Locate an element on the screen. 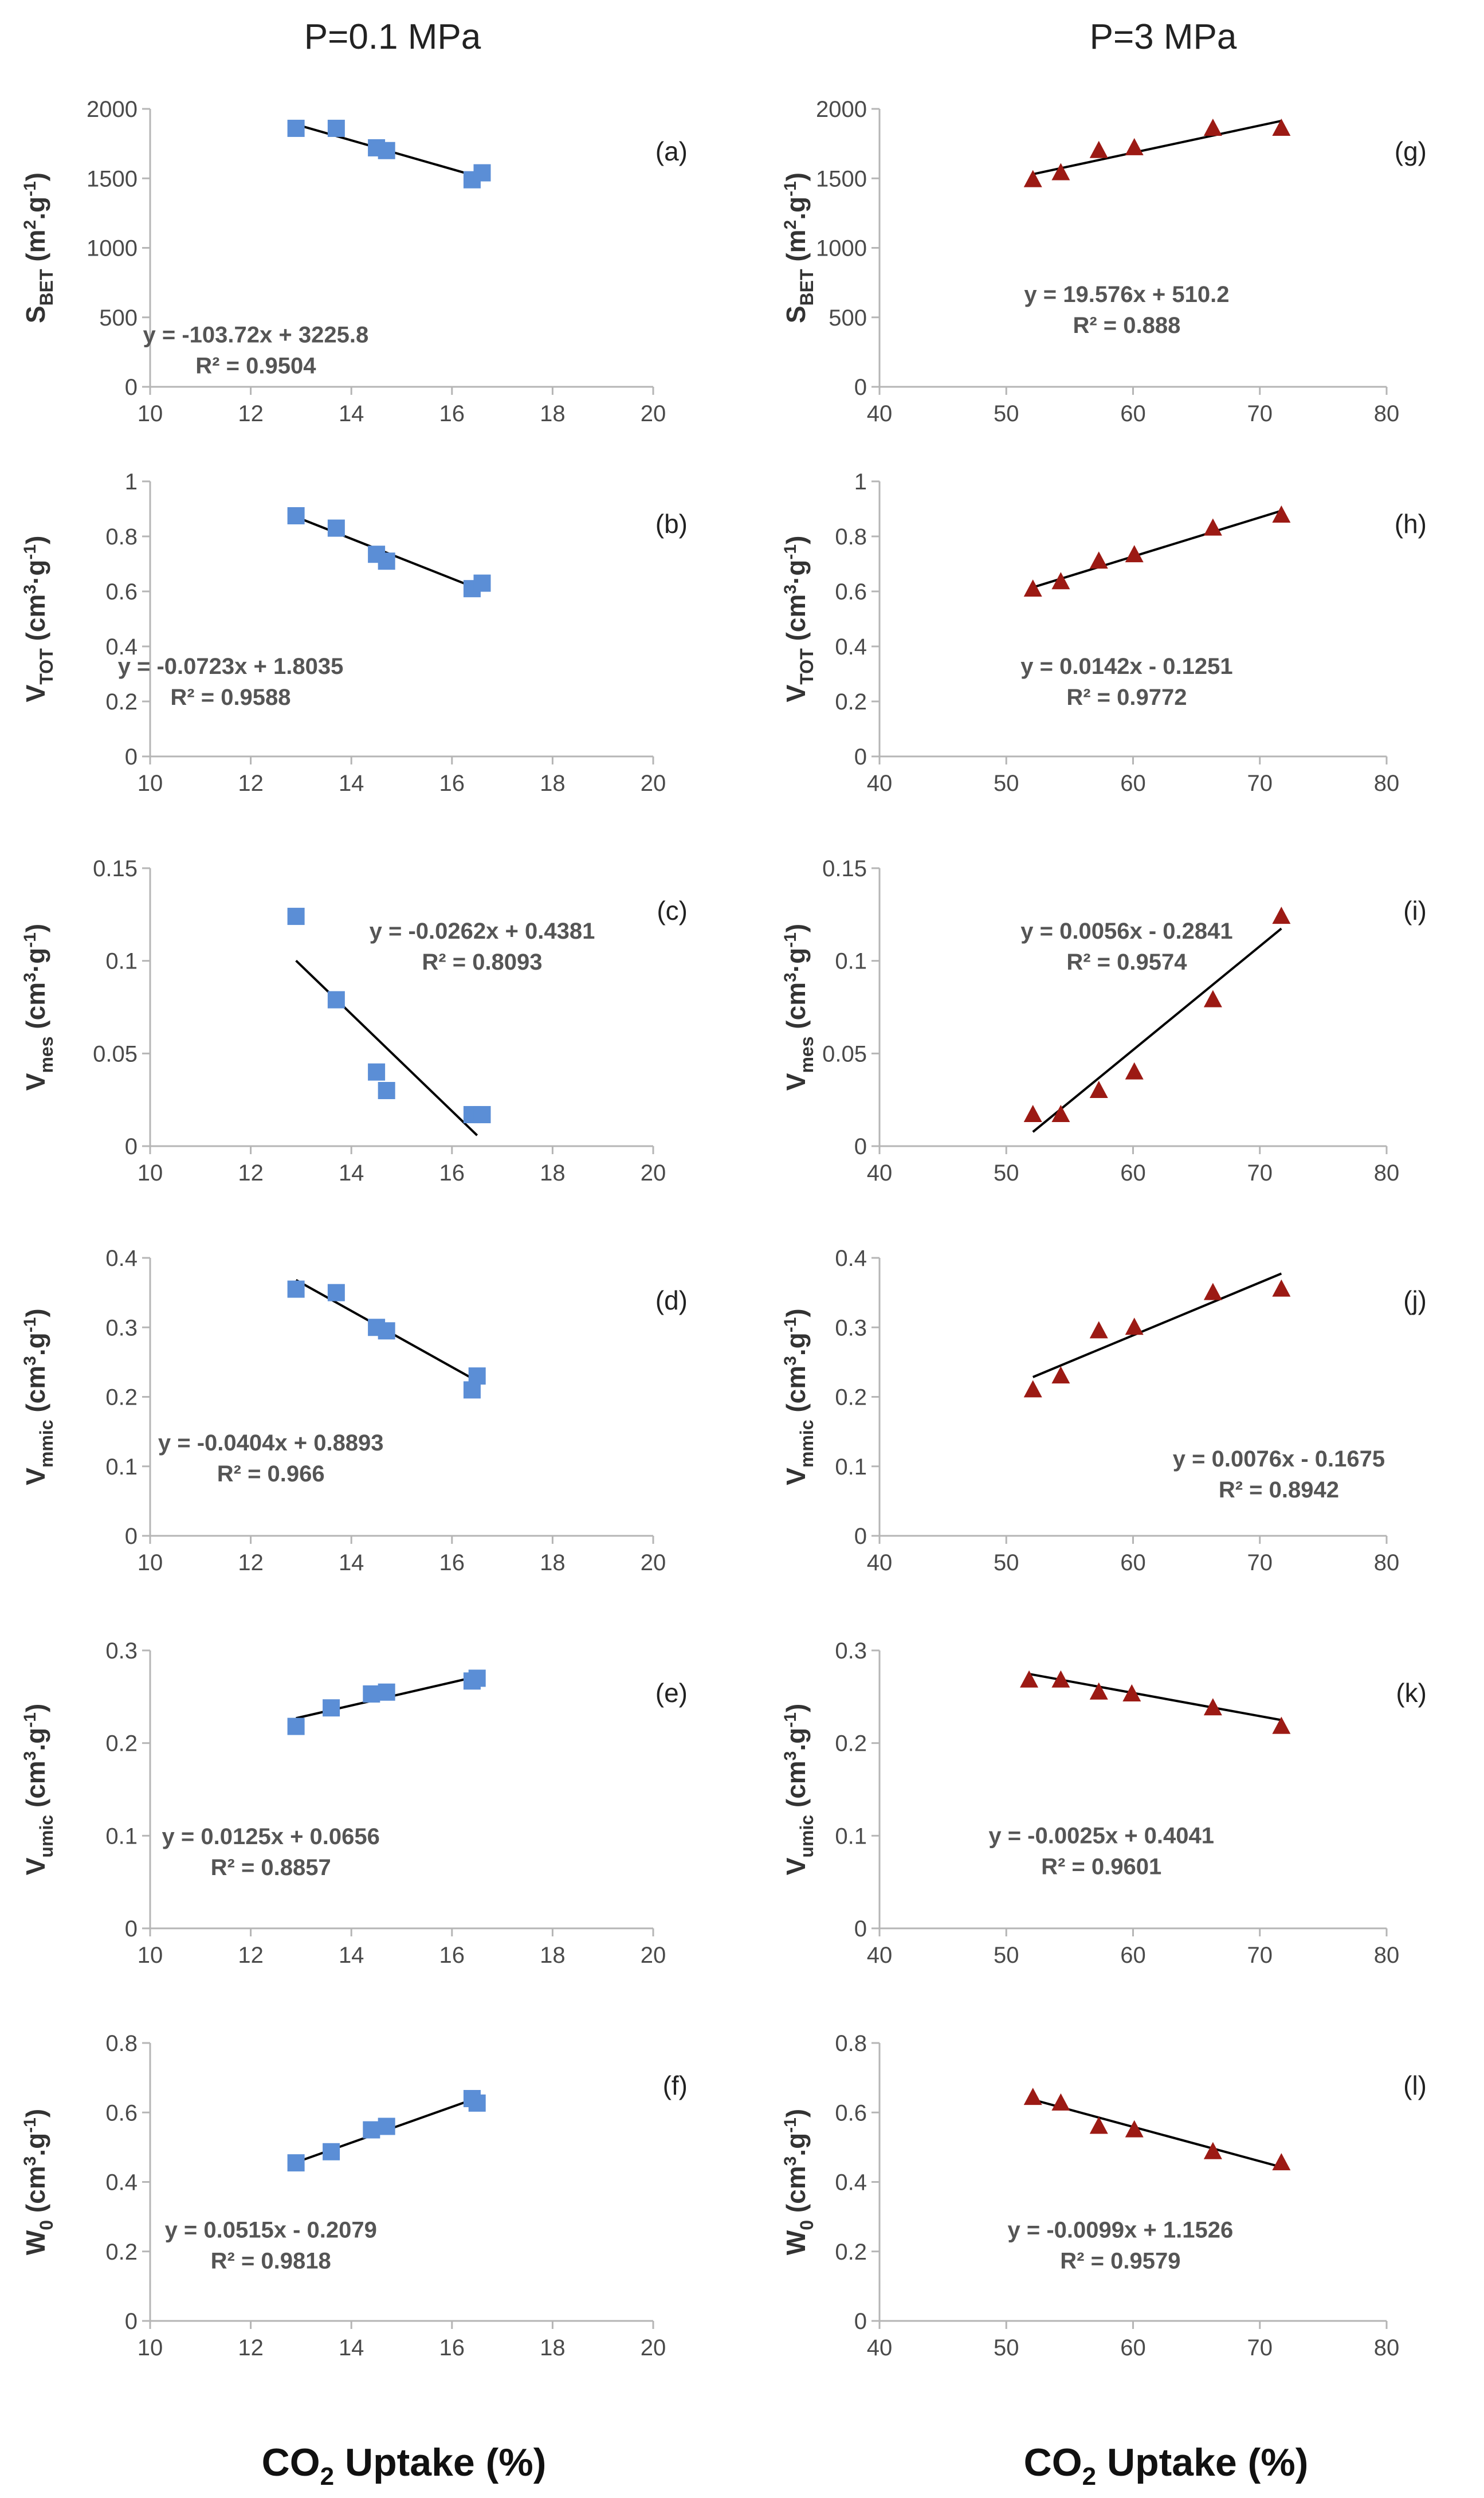  r-squared: R² = 0.9579 is located at coordinates (1120, 2261).